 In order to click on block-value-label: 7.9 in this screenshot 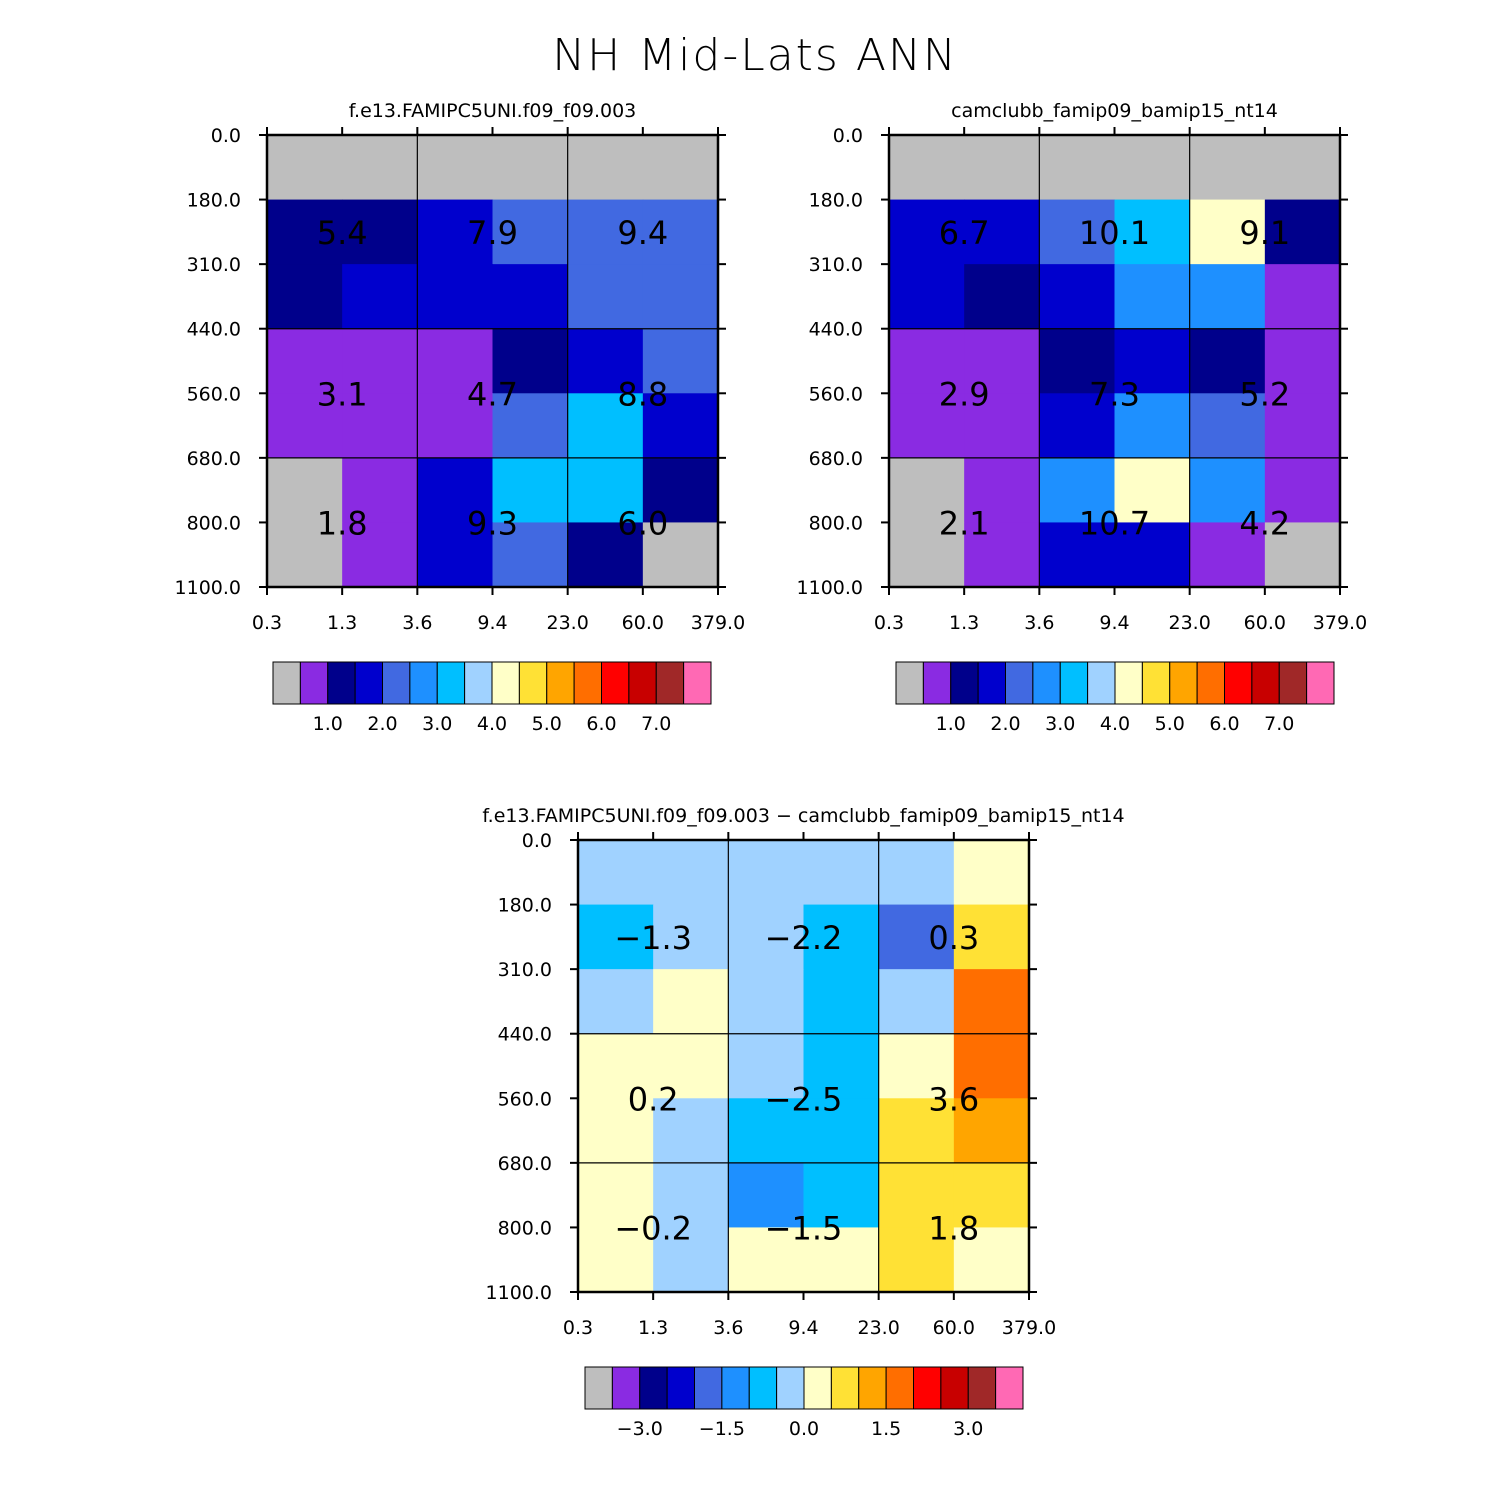, I will do `click(492, 233)`.